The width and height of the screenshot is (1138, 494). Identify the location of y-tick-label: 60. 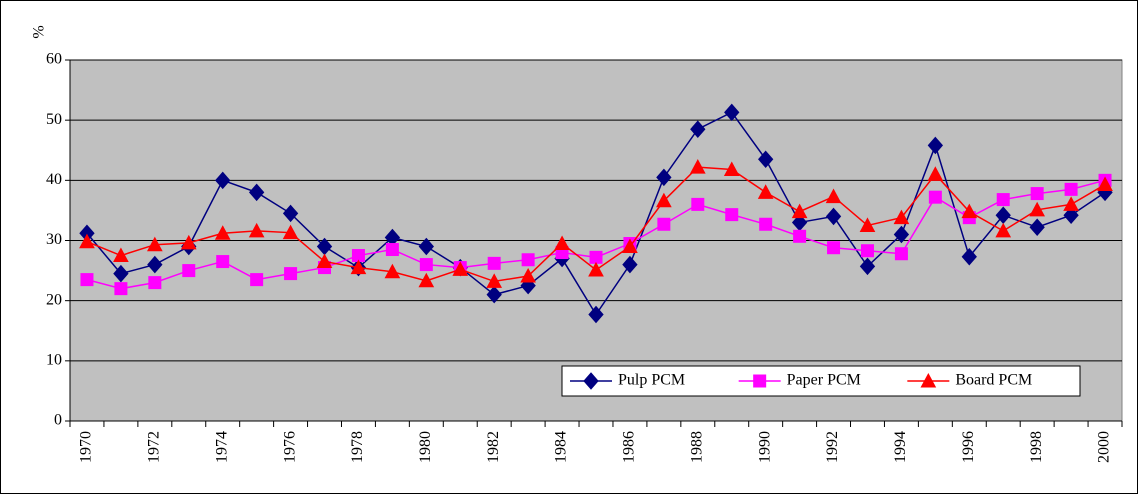
(54, 59).